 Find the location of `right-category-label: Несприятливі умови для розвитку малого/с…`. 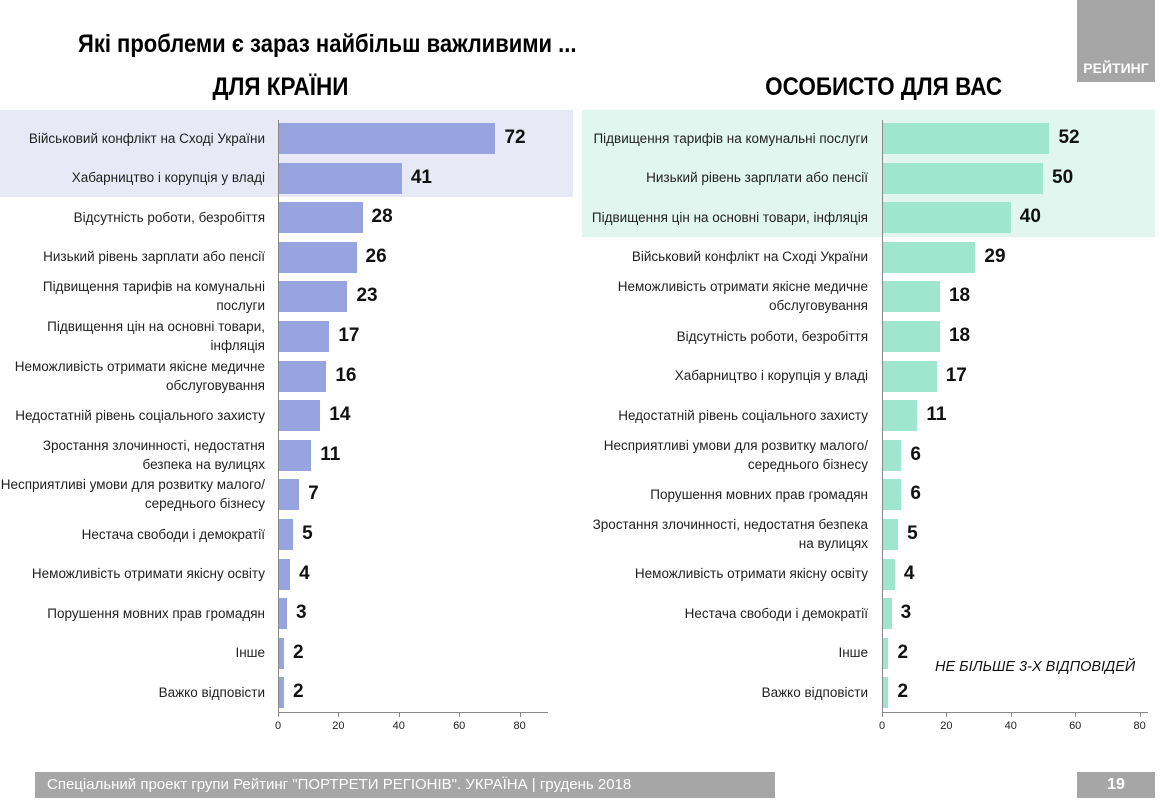

right-category-label: Несприятливі умови для розвитку малого/с… is located at coordinates (735, 454).